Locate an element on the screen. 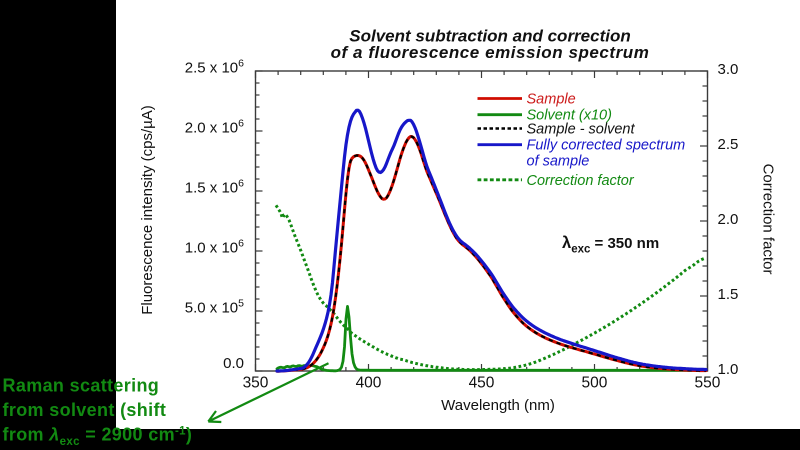  svg-text: λexc = 350 nm is located at coordinates (610, 245).